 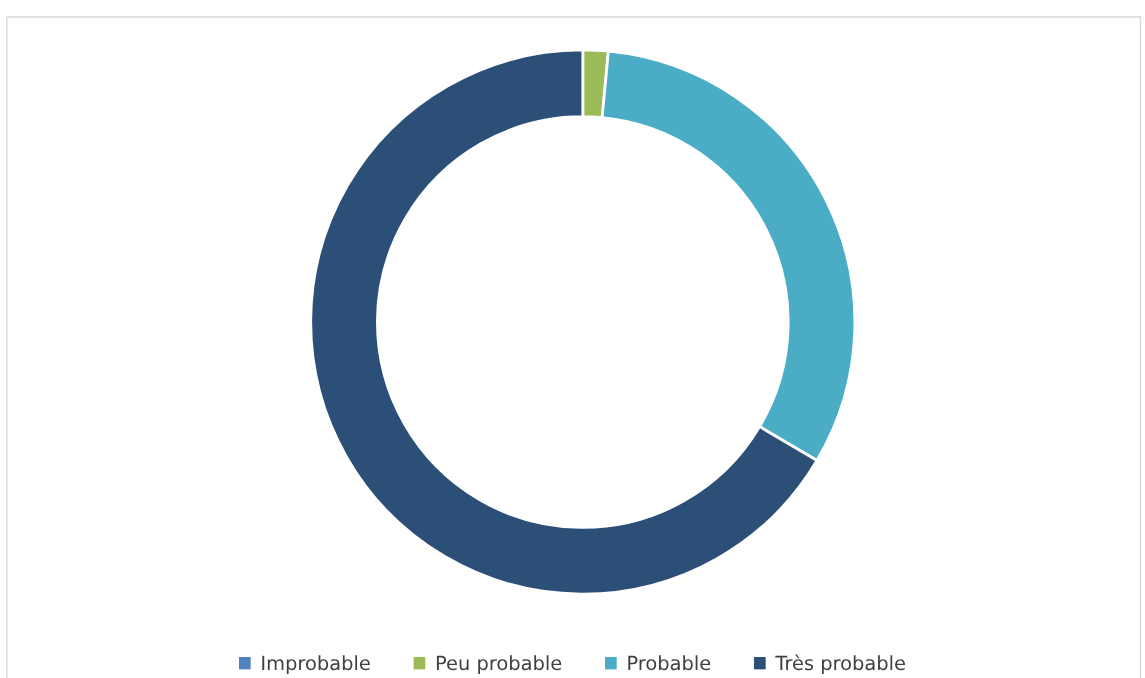 I want to click on legend-label: Probable, so click(x=669, y=663).